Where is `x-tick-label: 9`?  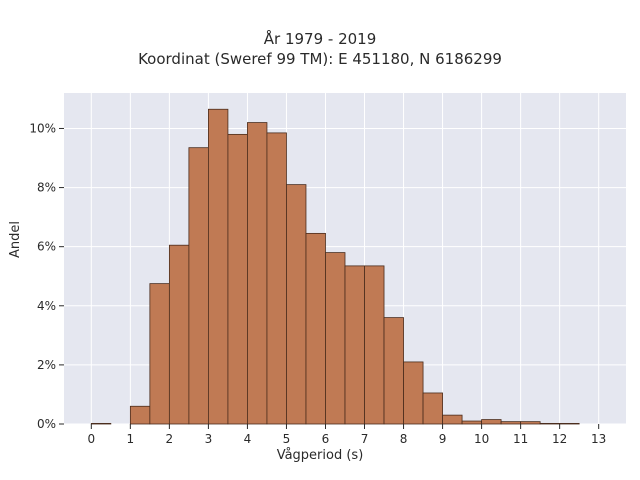 x-tick-label: 9 is located at coordinates (443, 439).